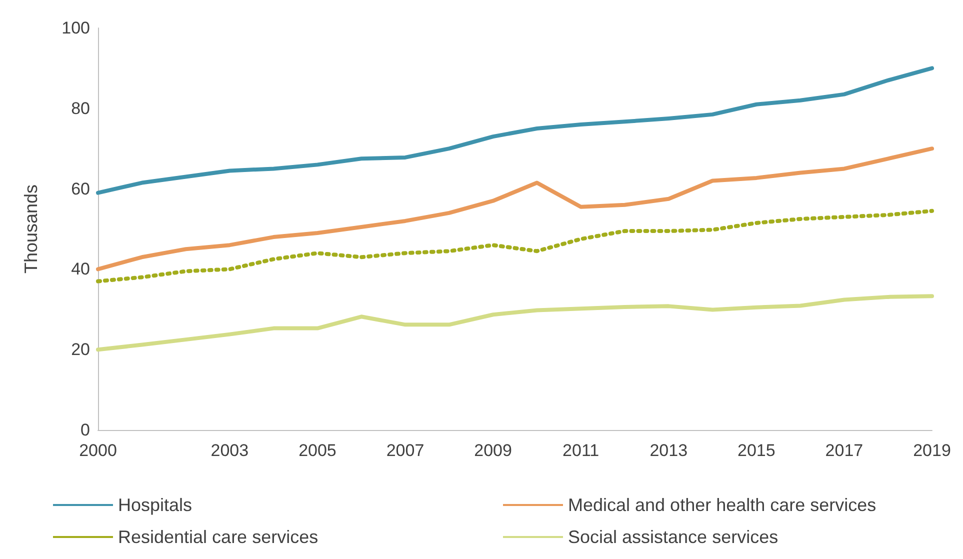 The image size is (963, 559). What do you see at coordinates (581, 450) in the screenshot?
I see `x-tick-label: 2011` at bounding box center [581, 450].